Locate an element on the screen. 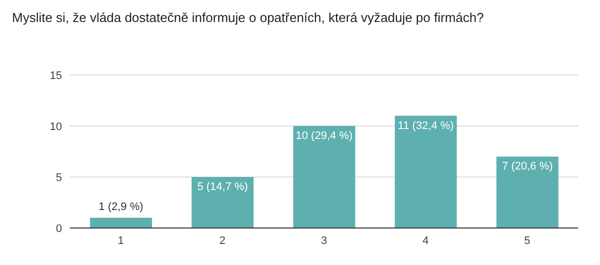 The width and height of the screenshot is (600, 265). x-tick-label: 2 is located at coordinates (222, 240).